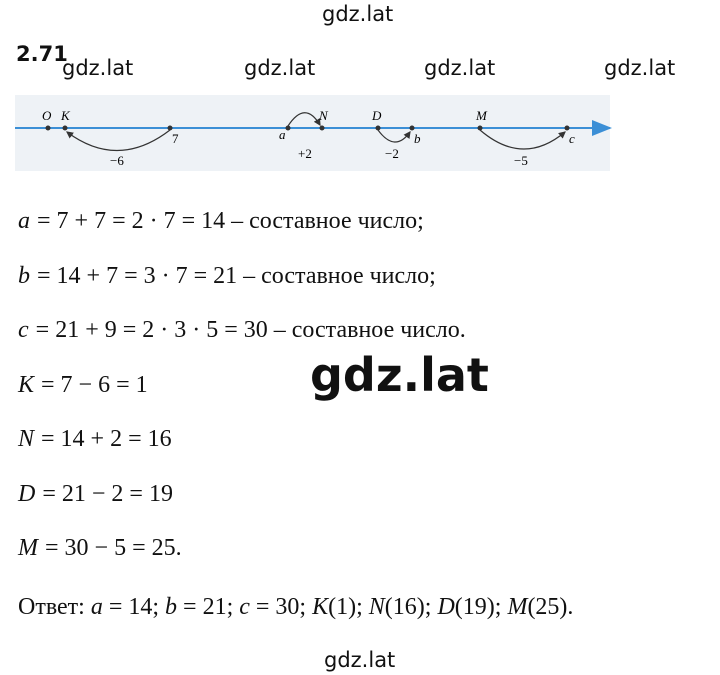 The width and height of the screenshot is (720, 675). What do you see at coordinates (94, 384) in the screenshot?
I see `expression: = 7 − 6 = 1` at bounding box center [94, 384].